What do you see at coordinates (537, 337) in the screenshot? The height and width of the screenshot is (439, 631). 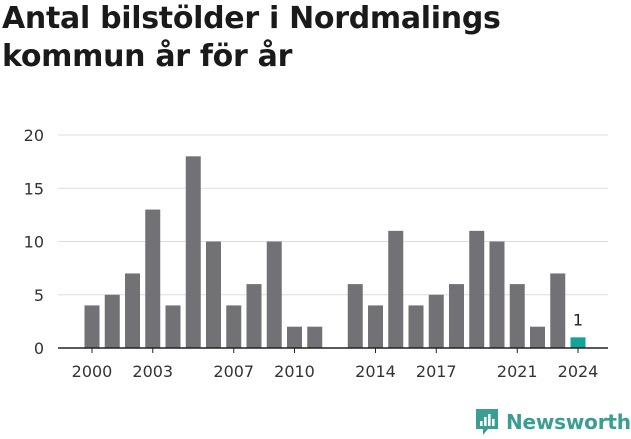 I see `bar-2022` at bounding box center [537, 337].